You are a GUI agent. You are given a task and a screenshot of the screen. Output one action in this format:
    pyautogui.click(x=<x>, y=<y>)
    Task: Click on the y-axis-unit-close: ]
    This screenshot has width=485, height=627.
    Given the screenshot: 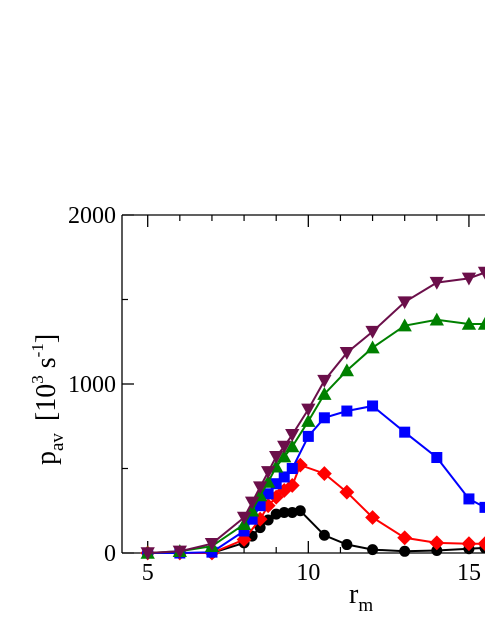 What is the action you would take?
    pyautogui.click(x=46, y=338)
    